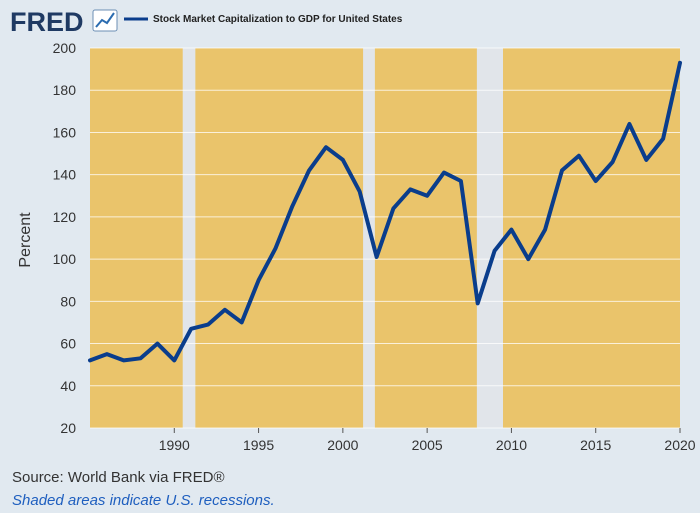  Describe the element at coordinates (208, 324) in the screenshot. I see `data-point-1992` at that location.